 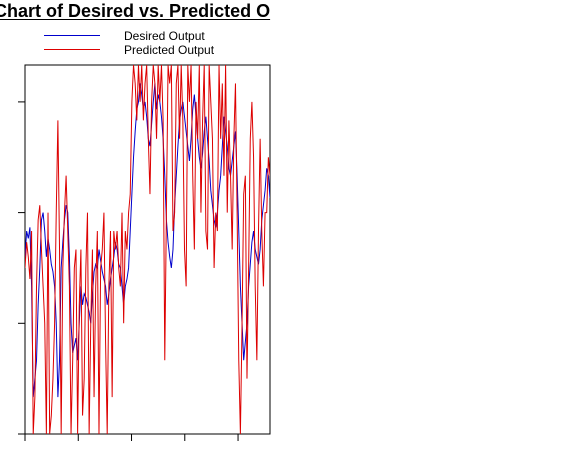 I want to click on legend-item-desired: Desired Output, so click(x=144, y=36).